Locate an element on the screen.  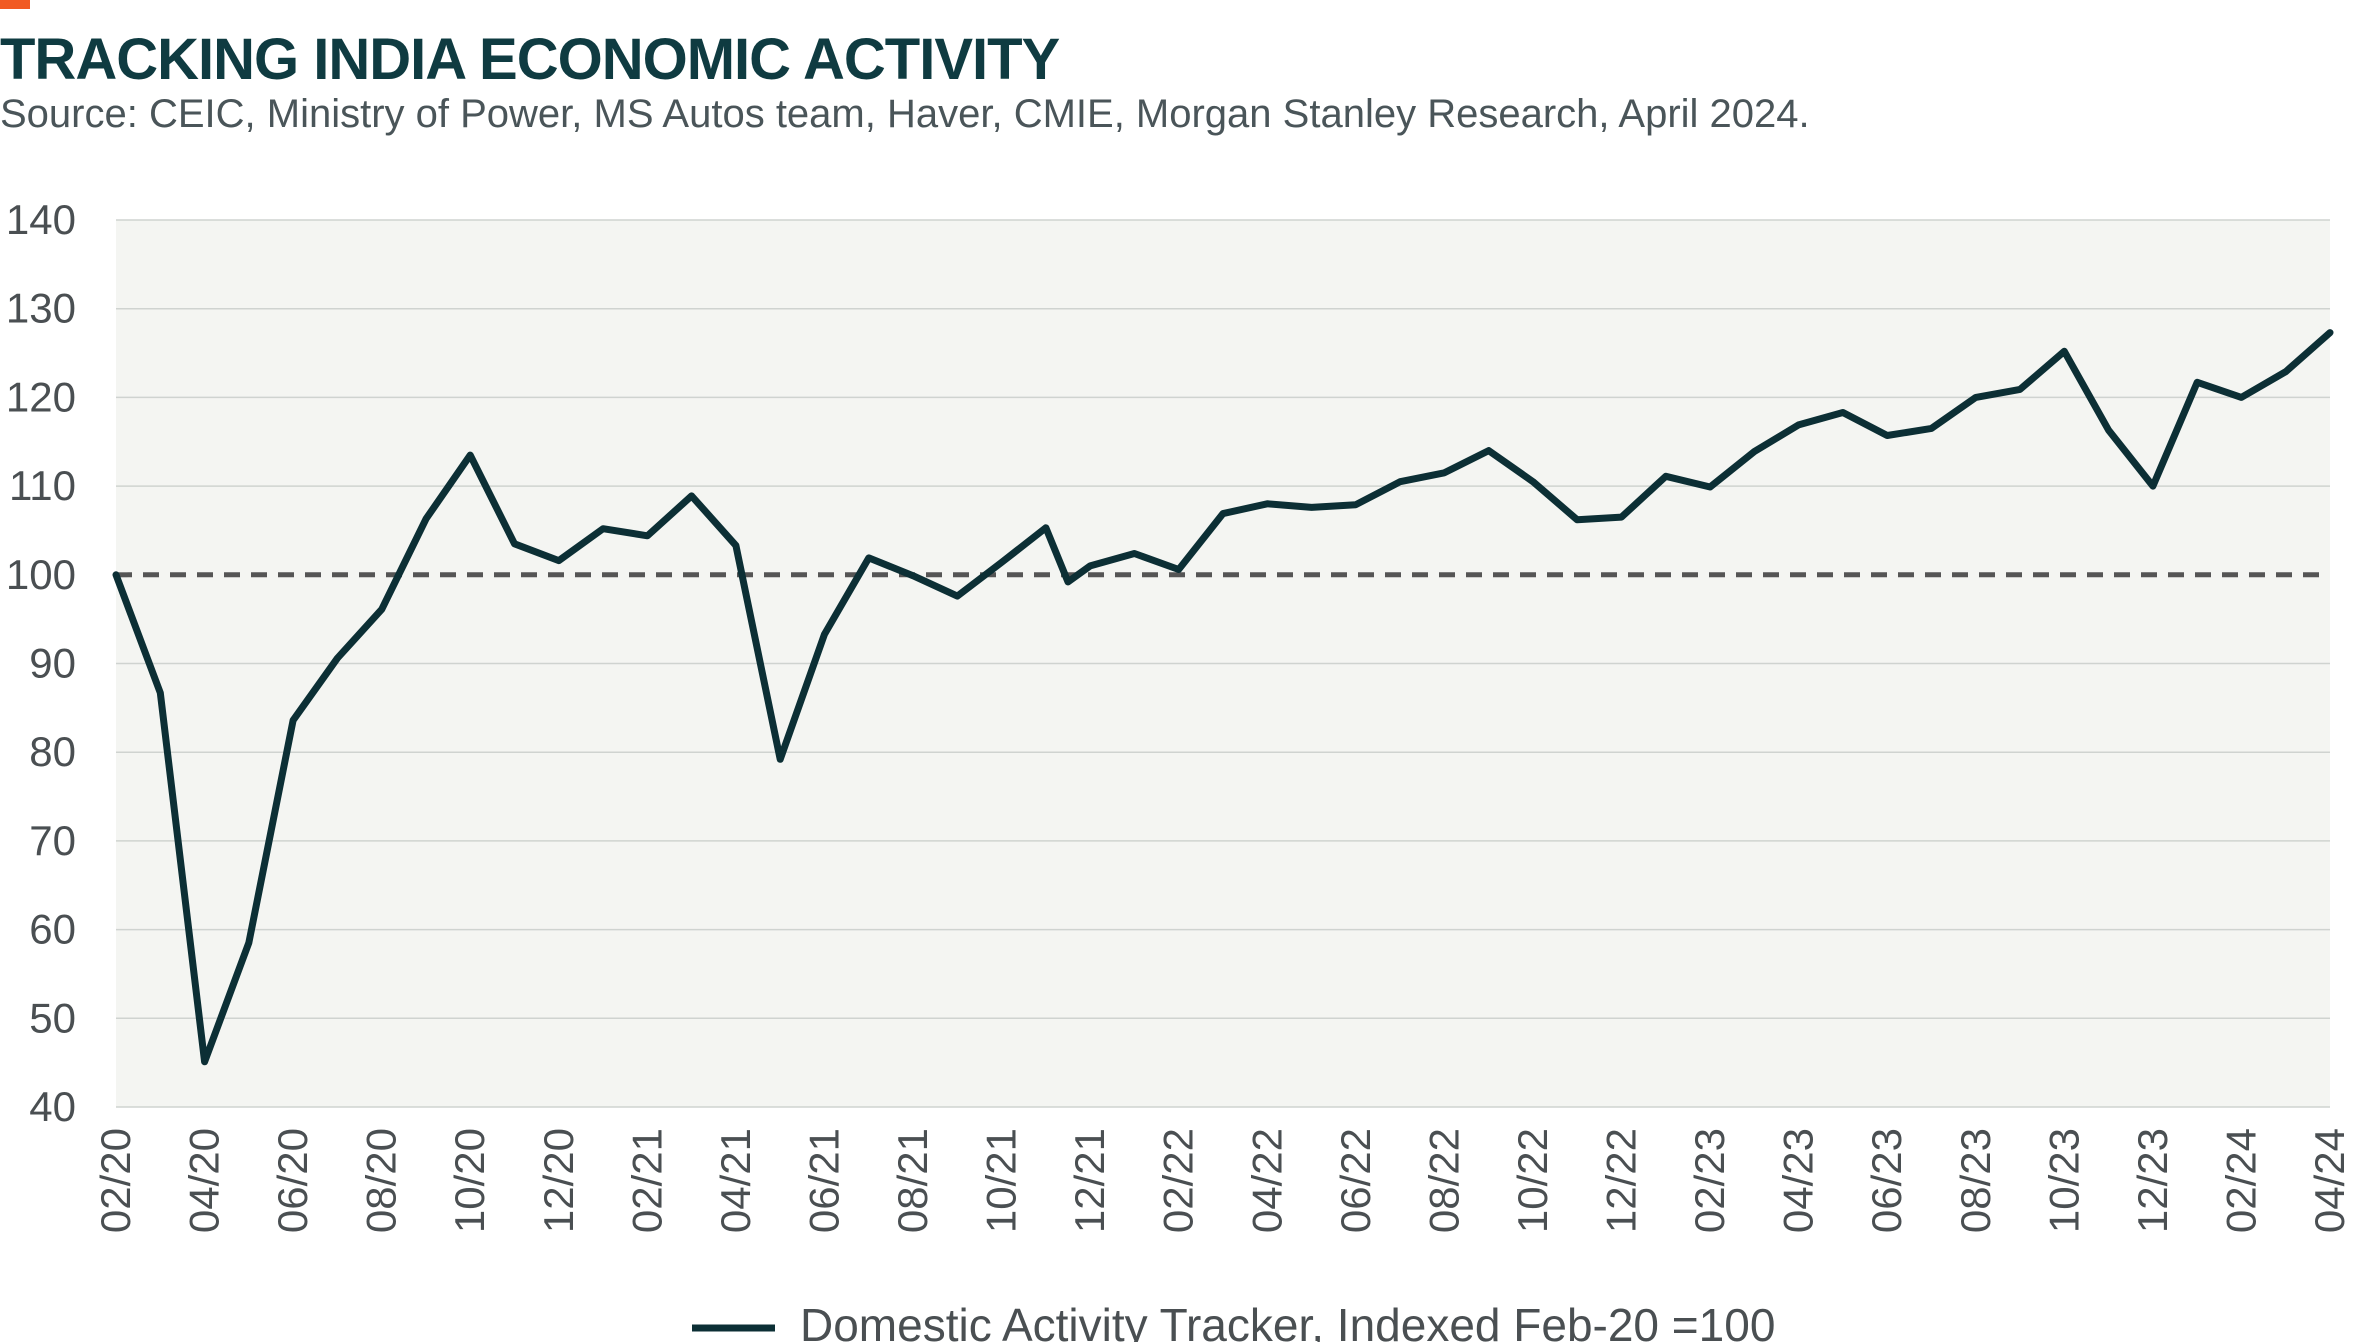
y-tick-label: 100 is located at coordinates (41, 574).